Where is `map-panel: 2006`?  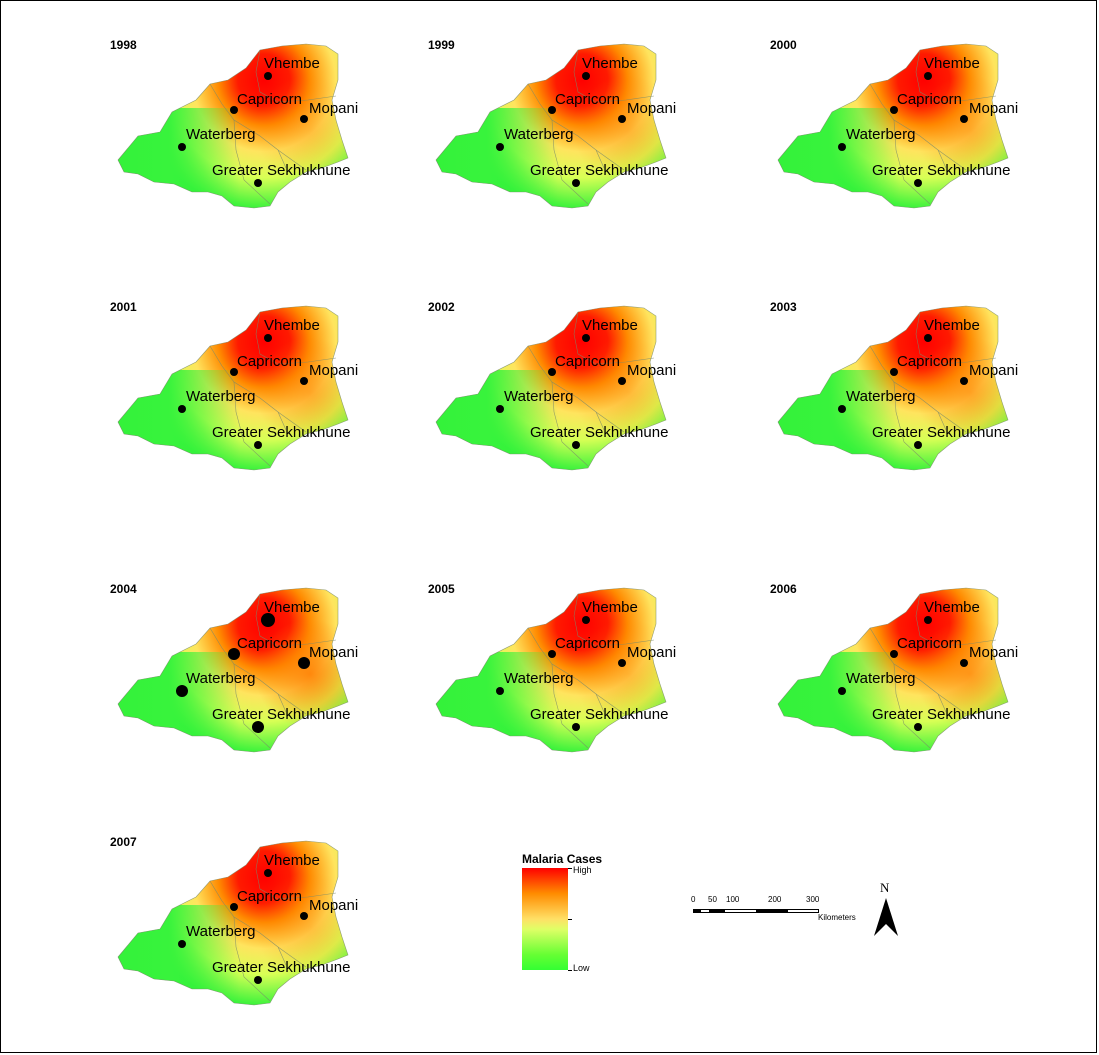
map-panel: 2006 is located at coordinates (900, 682).